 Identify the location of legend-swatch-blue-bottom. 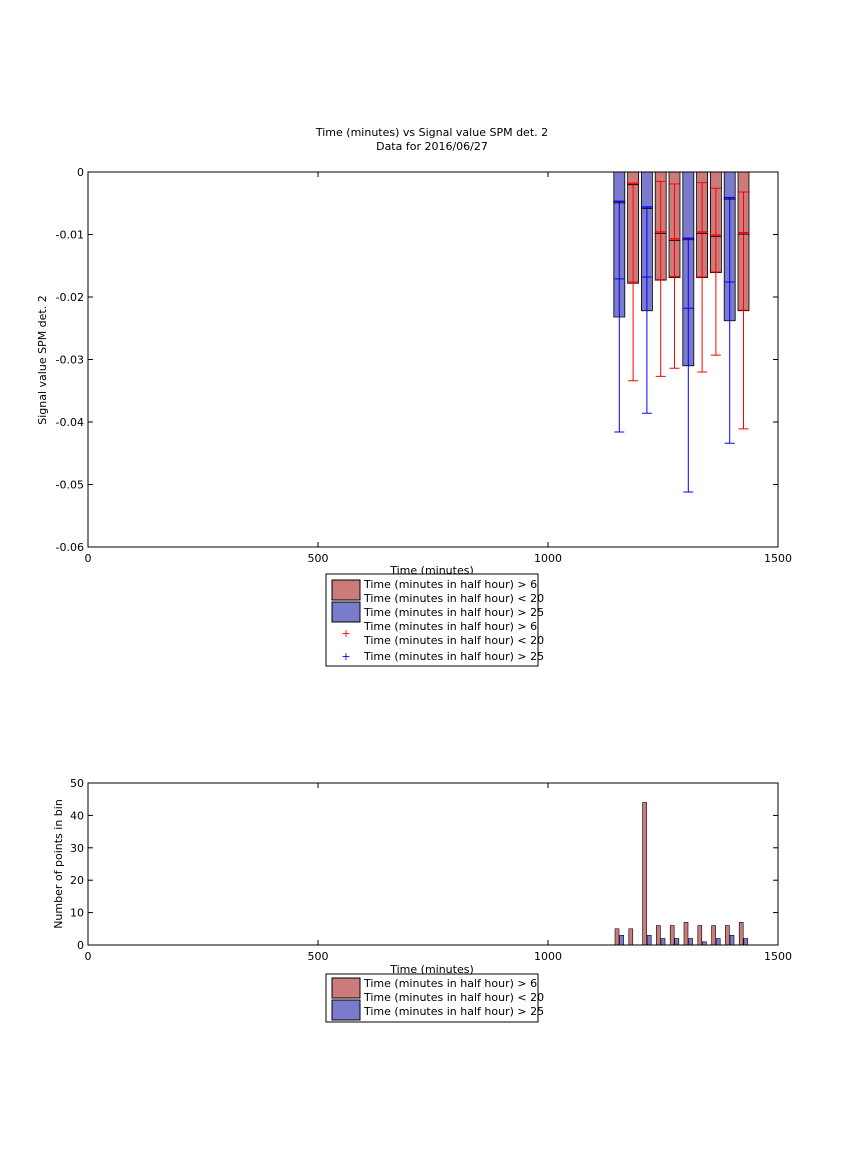
(346, 1010).